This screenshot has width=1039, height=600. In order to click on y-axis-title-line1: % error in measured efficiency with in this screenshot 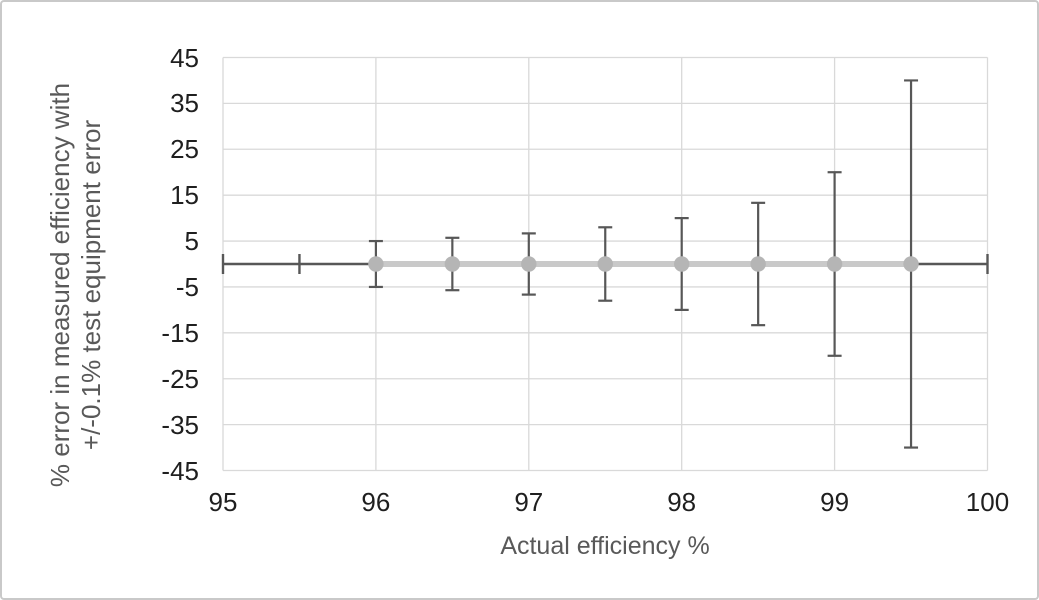, I will do `click(60, 285)`.